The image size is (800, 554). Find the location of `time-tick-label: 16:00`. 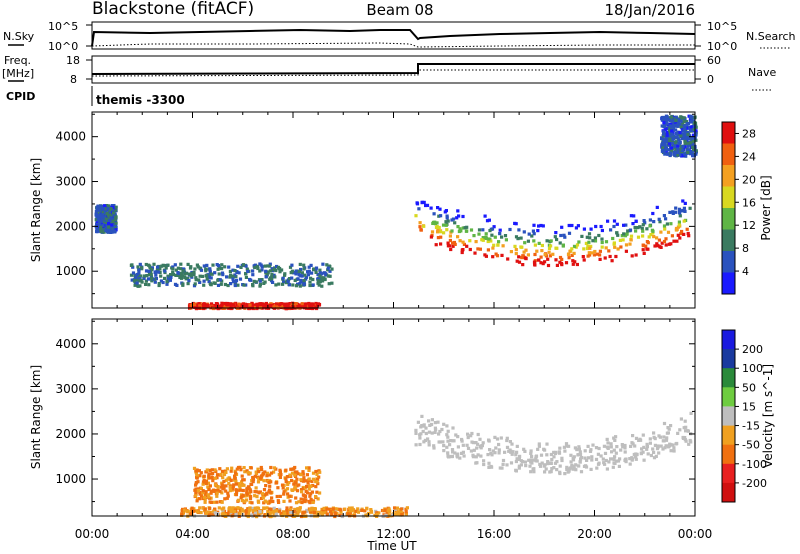

time-tick-label: 16:00 is located at coordinates (494, 534).